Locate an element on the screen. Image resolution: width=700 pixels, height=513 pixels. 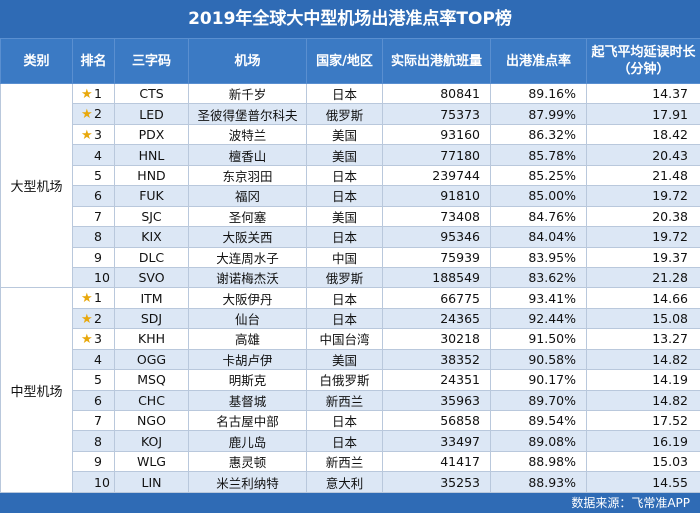
rate-cell: 88.93% is located at coordinates (539, 482).